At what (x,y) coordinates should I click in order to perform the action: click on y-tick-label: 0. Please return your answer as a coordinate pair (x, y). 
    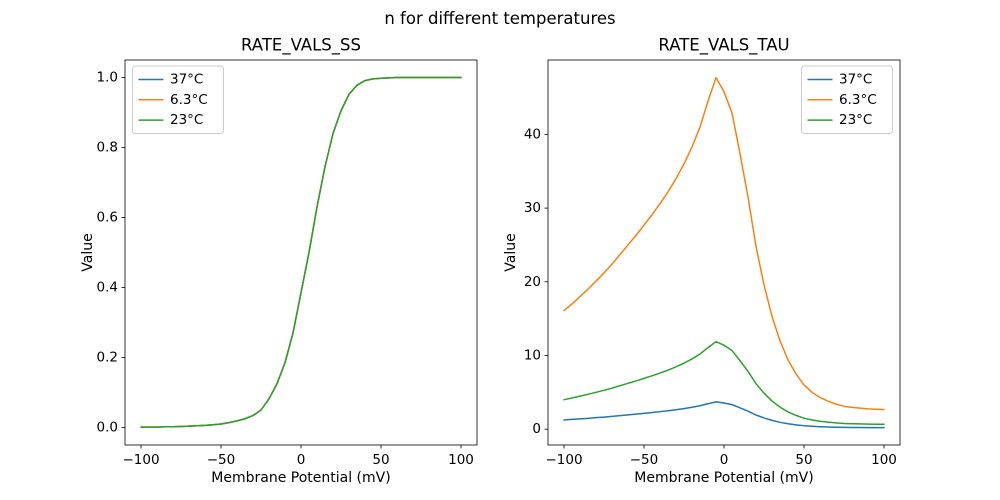
    Looking at the image, I should click on (536, 429).